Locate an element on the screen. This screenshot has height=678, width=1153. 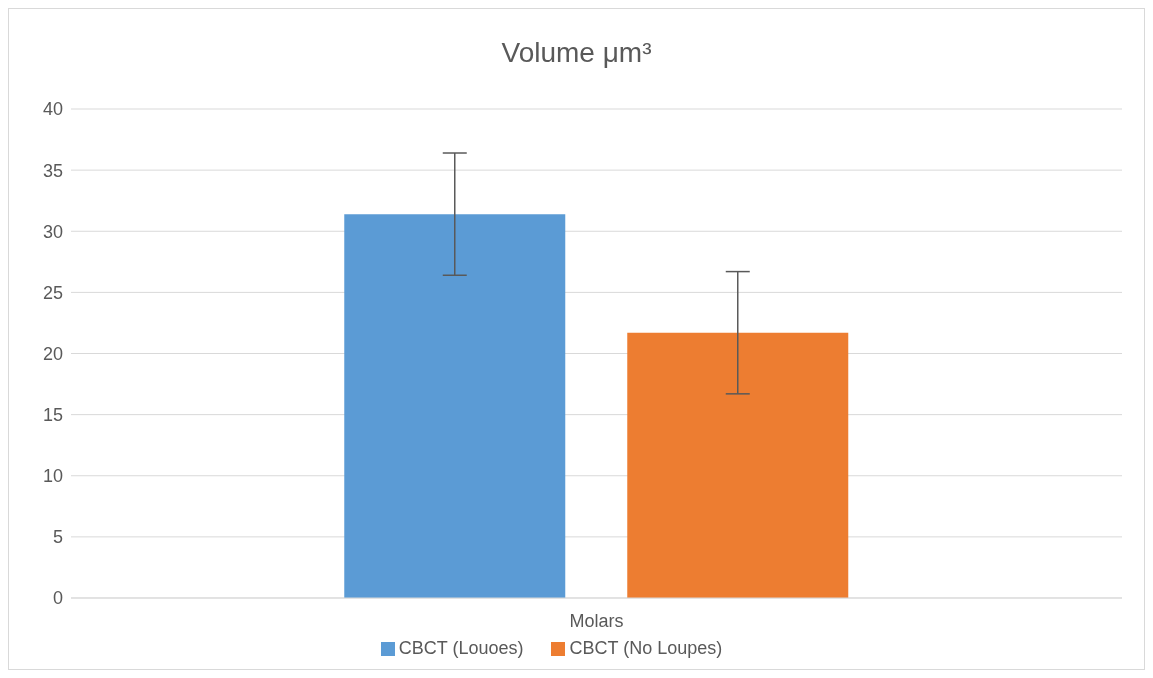
y-tick-label: 15 is located at coordinates (52, 415).